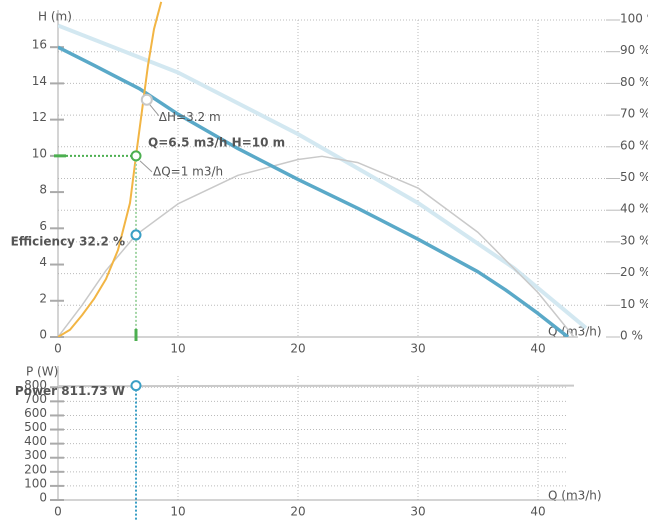  I want to click on y-tick-label: 8, so click(43, 190).